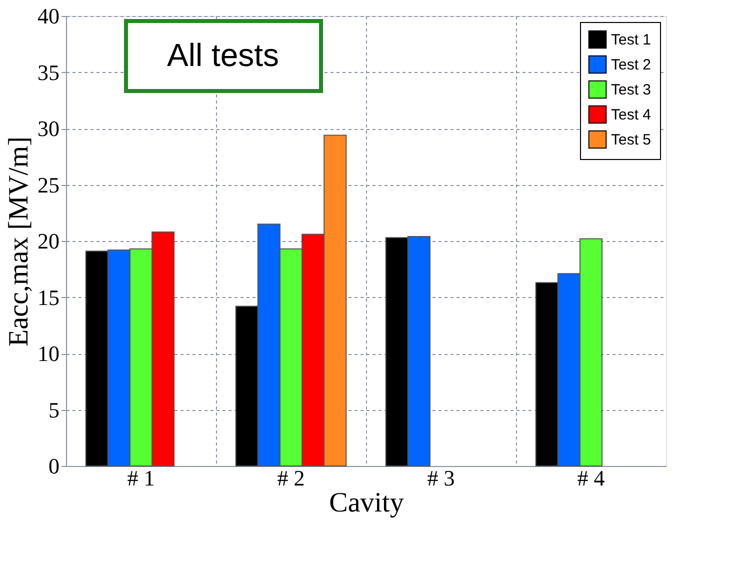 Image resolution: width=742 pixels, height=566 pixels. Describe the element at coordinates (291, 478) in the screenshot. I see `x-tick-label: # 2` at that location.